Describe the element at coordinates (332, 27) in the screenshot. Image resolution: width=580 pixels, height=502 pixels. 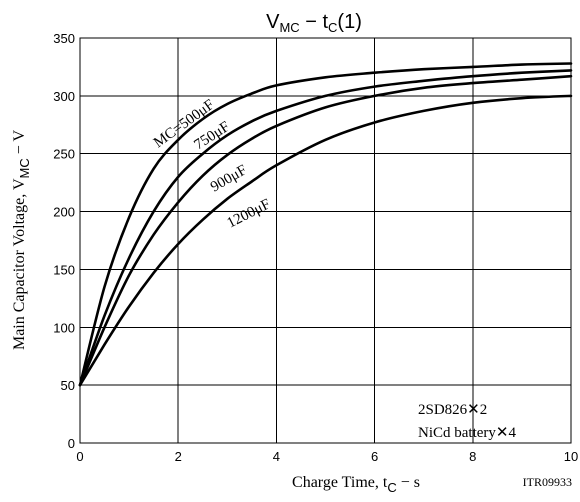
I see `chart-title-sub2: C` at that location.